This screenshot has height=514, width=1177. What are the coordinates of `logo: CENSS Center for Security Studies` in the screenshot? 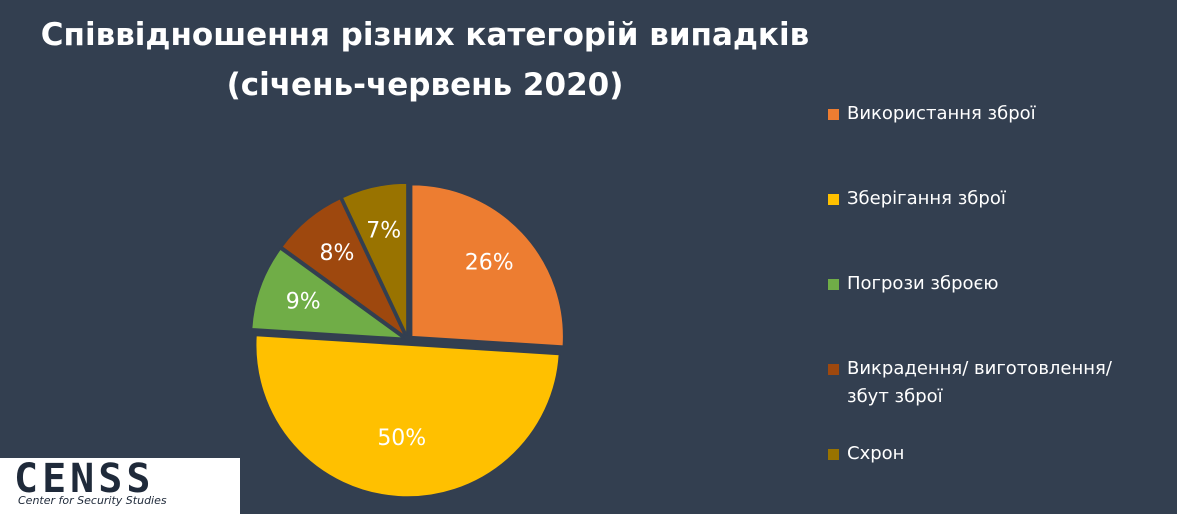 It's located at (120, 485).